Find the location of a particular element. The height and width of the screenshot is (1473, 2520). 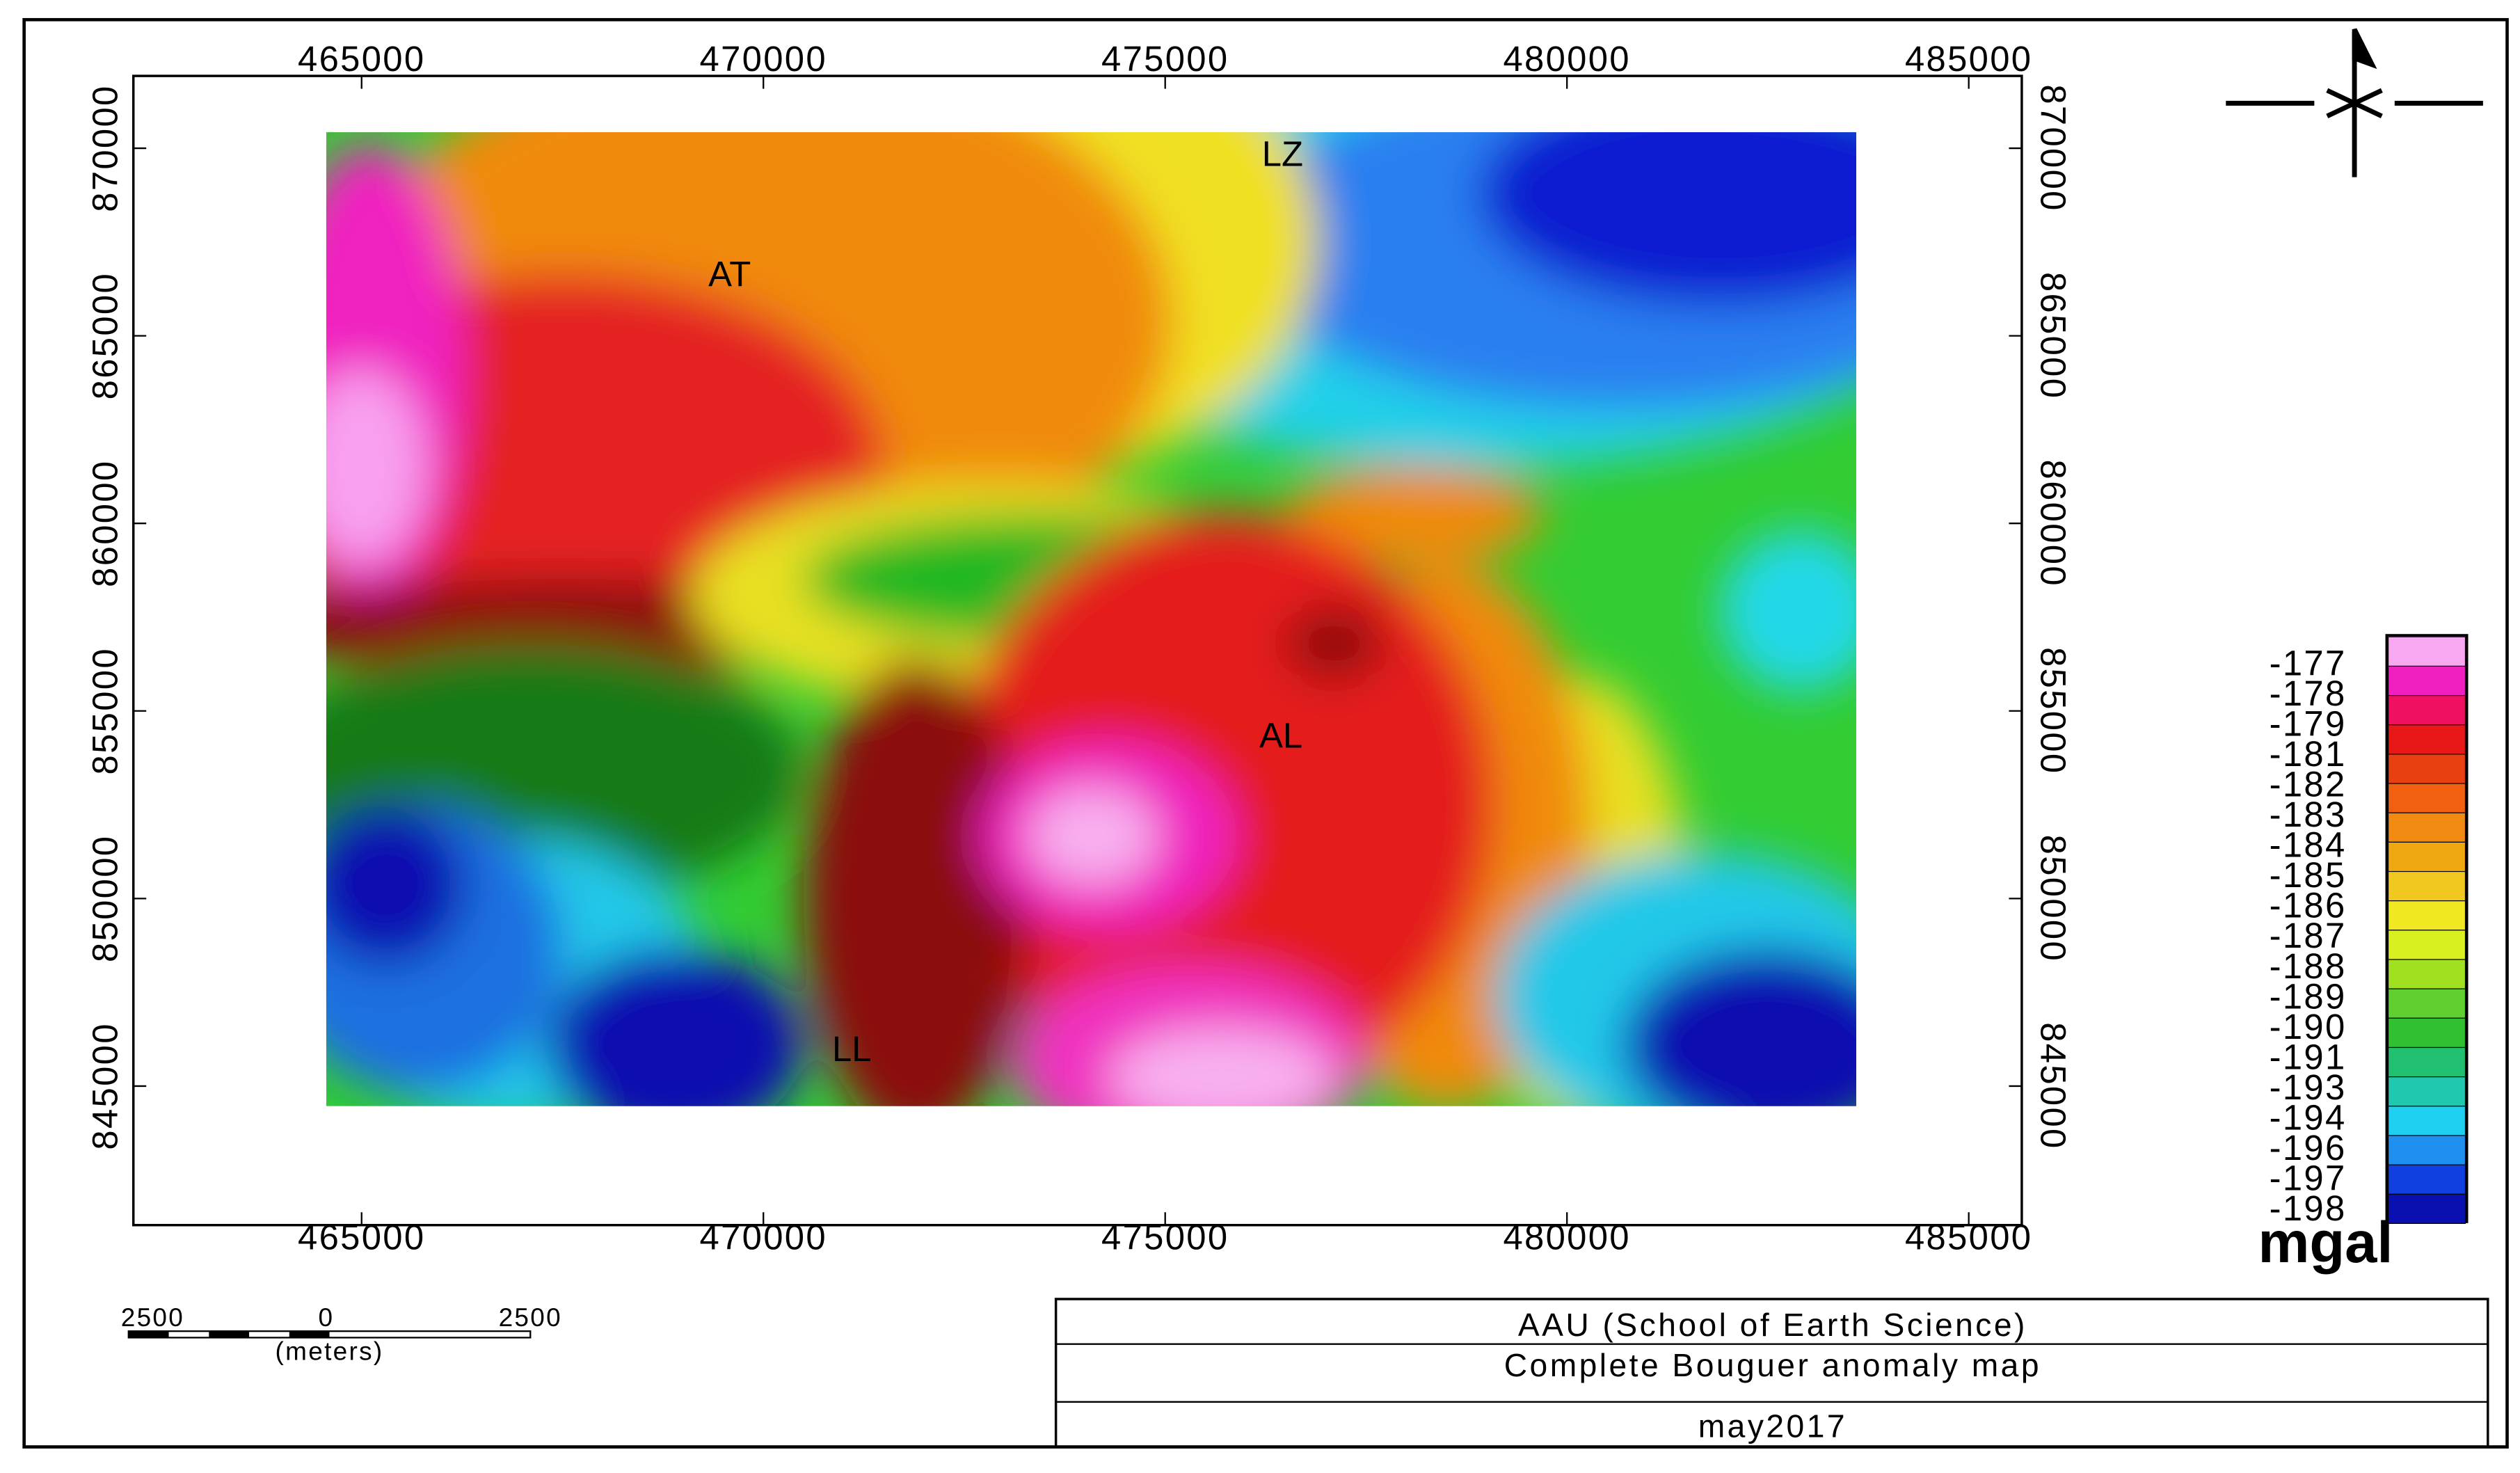

legend-label: -184 is located at coordinates (2308, 845).